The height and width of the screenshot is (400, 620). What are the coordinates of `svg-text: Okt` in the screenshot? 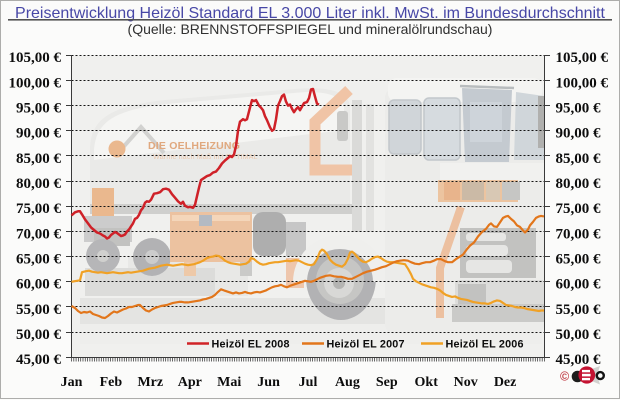 It's located at (427, 382).